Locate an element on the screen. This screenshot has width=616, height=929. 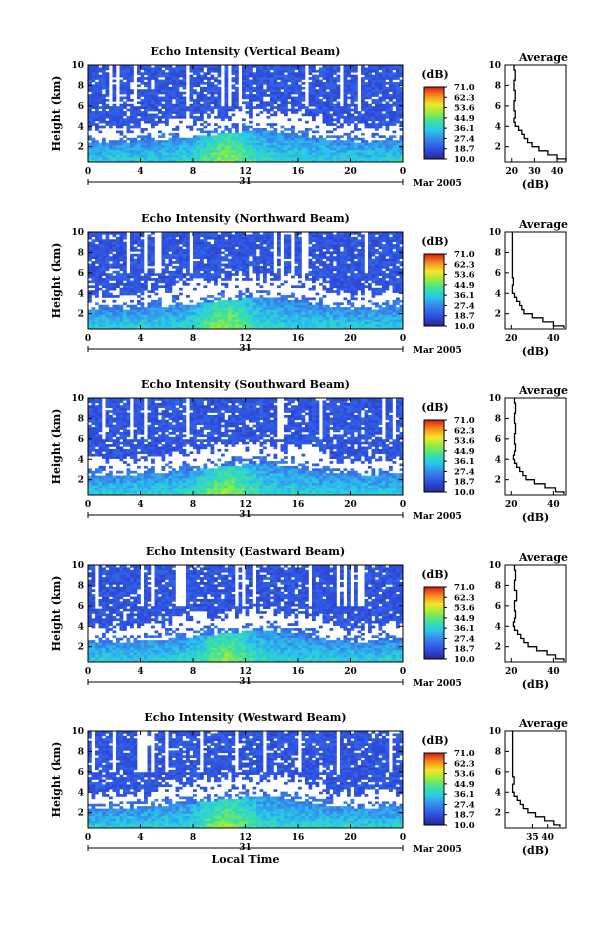
y-tick-label: 2 is located at coordinates (81, 148).